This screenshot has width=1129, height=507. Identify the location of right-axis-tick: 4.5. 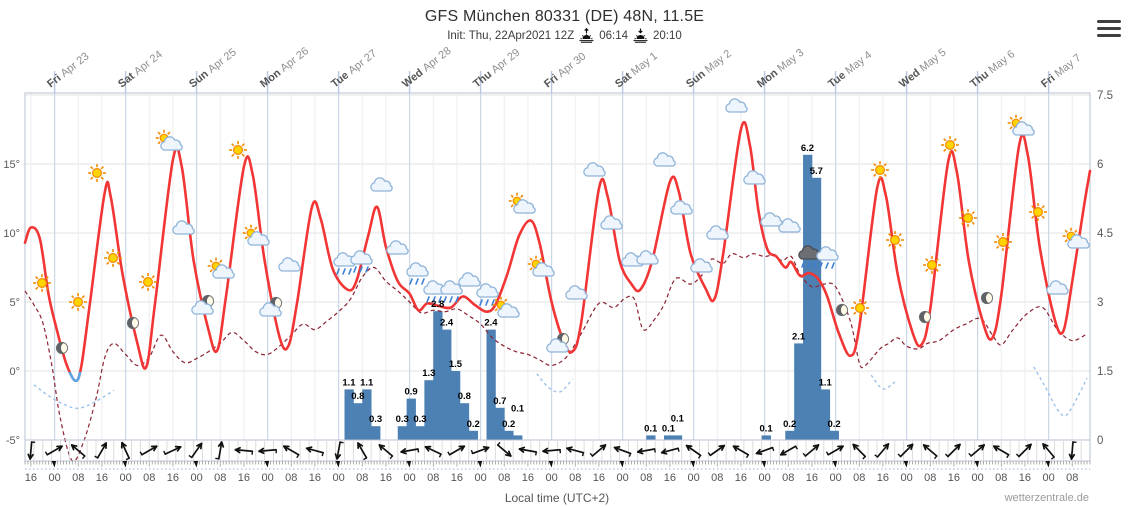
(1105, 234).